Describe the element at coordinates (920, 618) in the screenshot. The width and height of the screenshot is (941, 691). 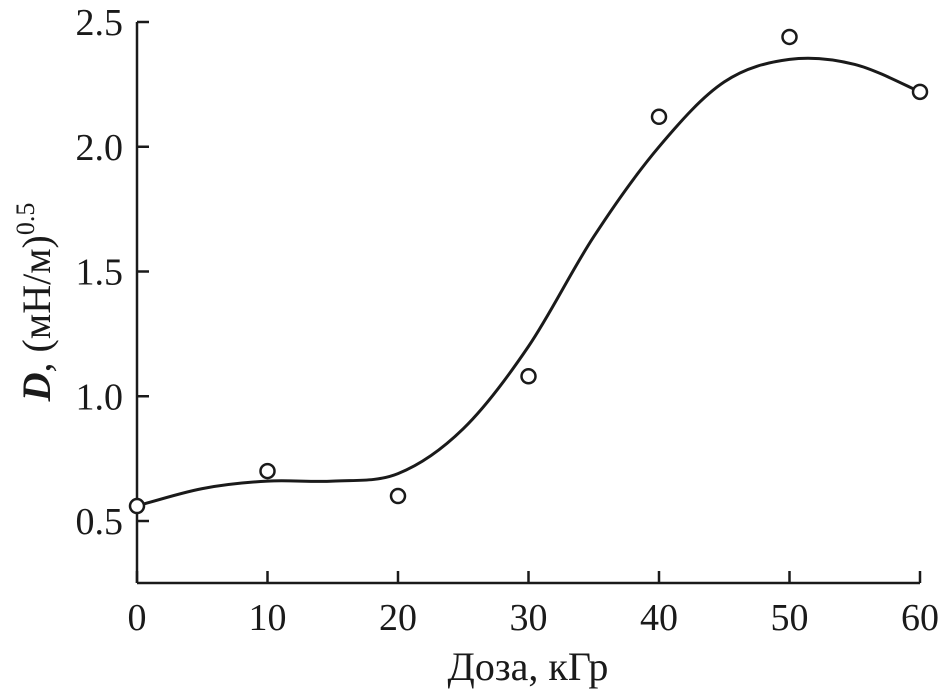
I see `x-tick-label: 60` at that location.